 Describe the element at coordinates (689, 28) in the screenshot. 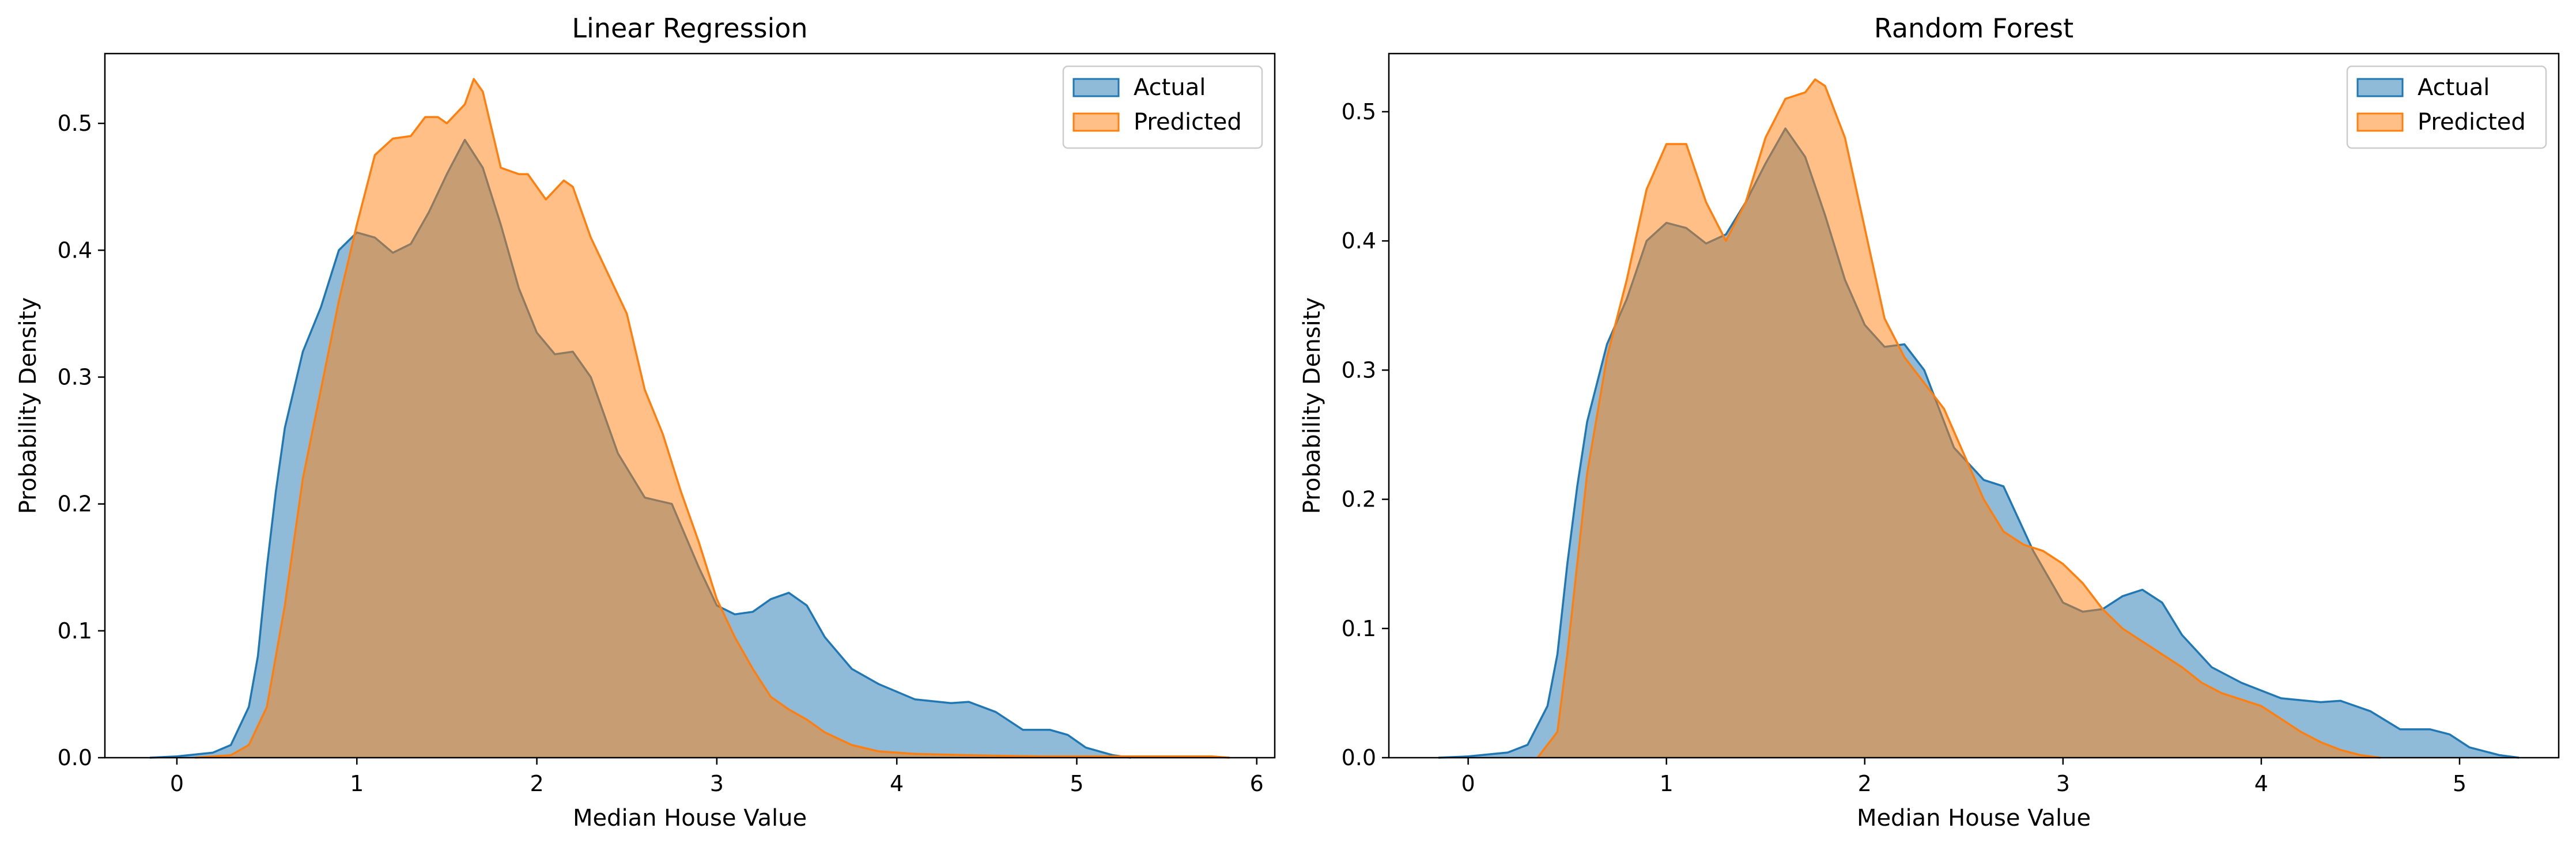

I see `chart-title: Linear Regression` at that location.